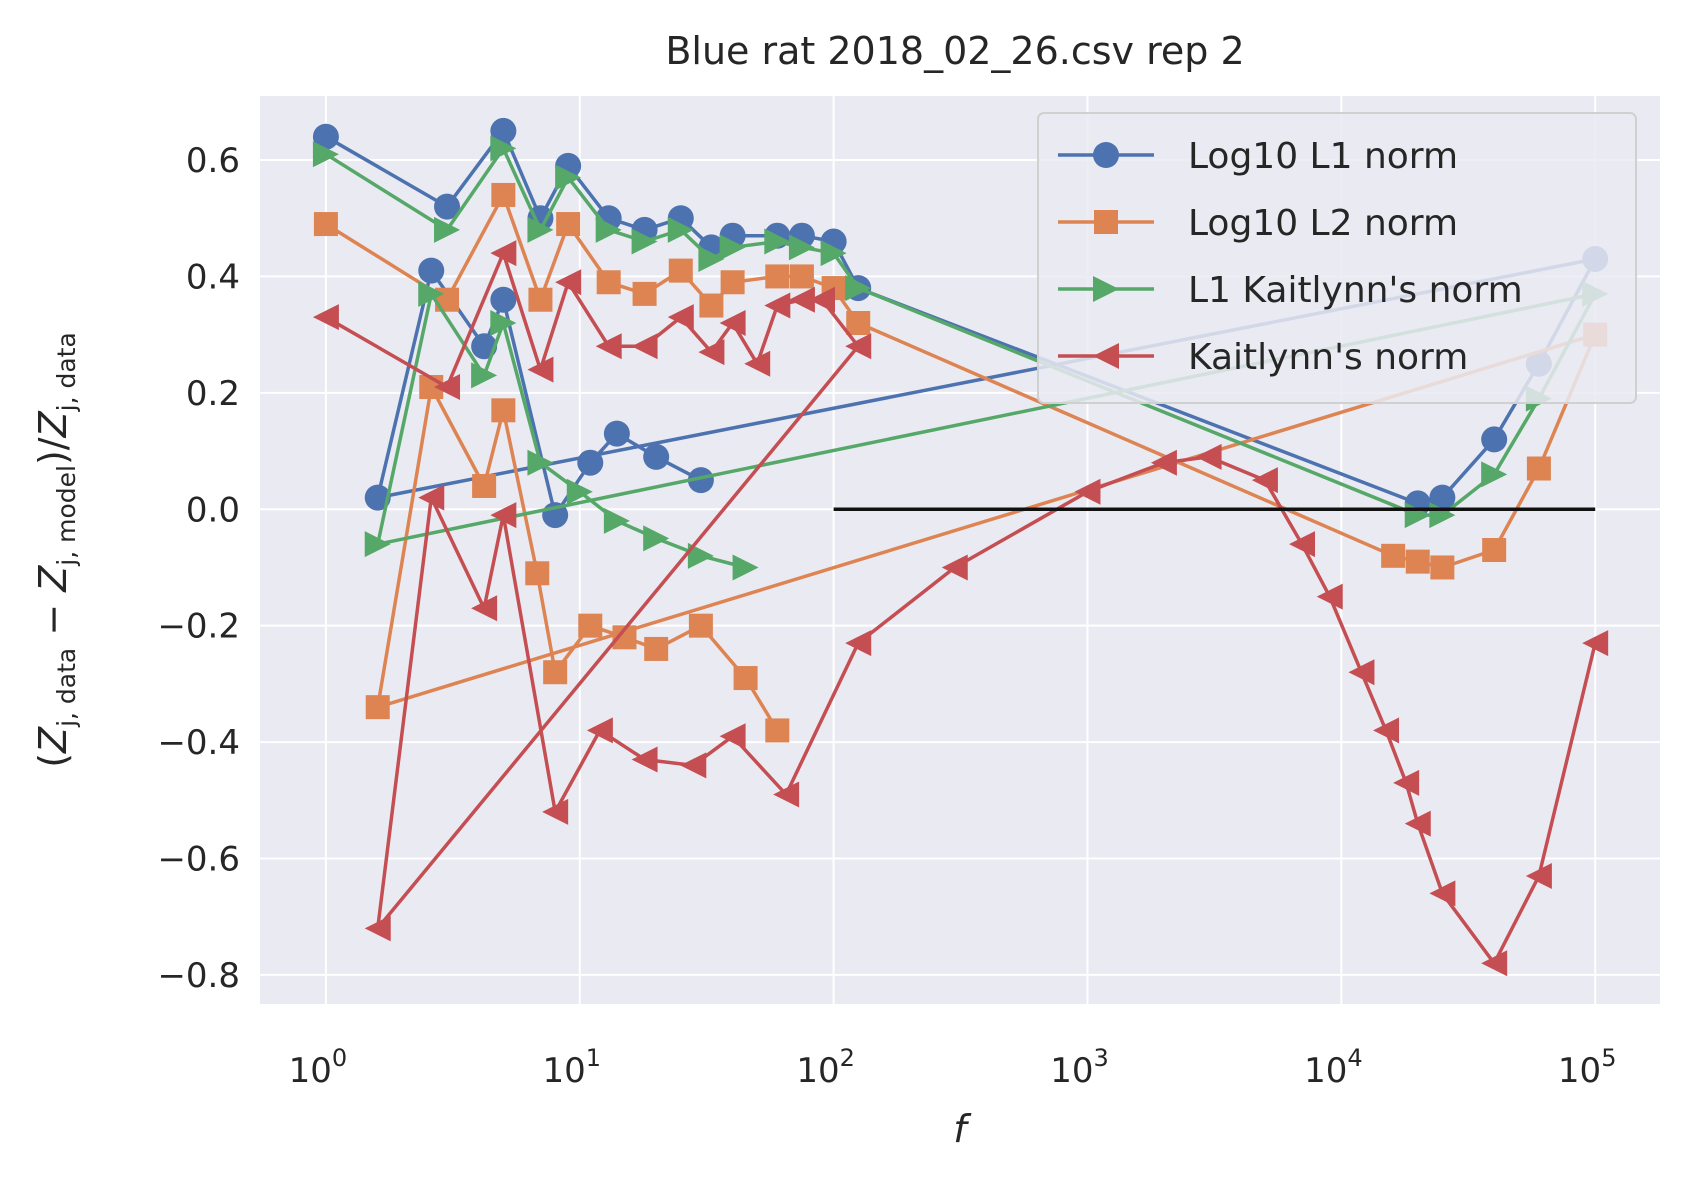  I want to click on y-tick-label: −0.2, so click(198, 627).